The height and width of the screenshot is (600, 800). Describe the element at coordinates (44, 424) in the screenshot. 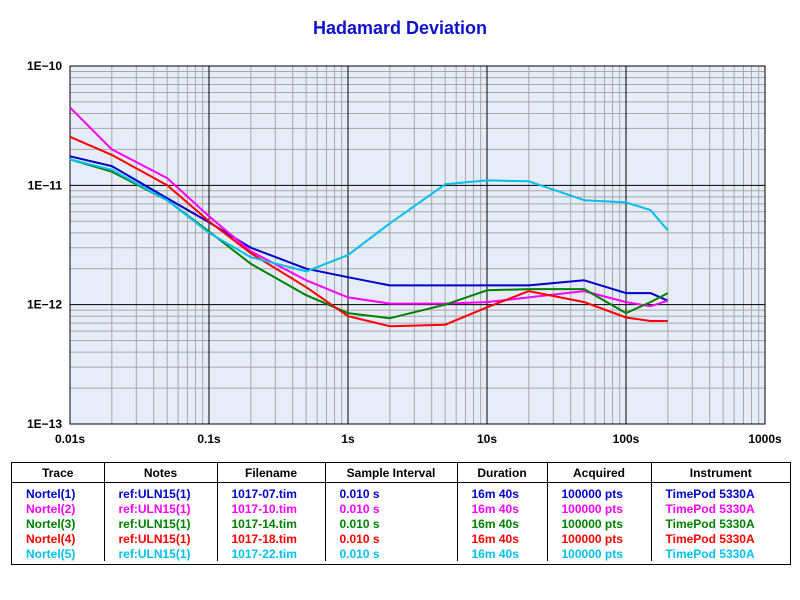

I see `y-tick-label: 1E−13` at that location.